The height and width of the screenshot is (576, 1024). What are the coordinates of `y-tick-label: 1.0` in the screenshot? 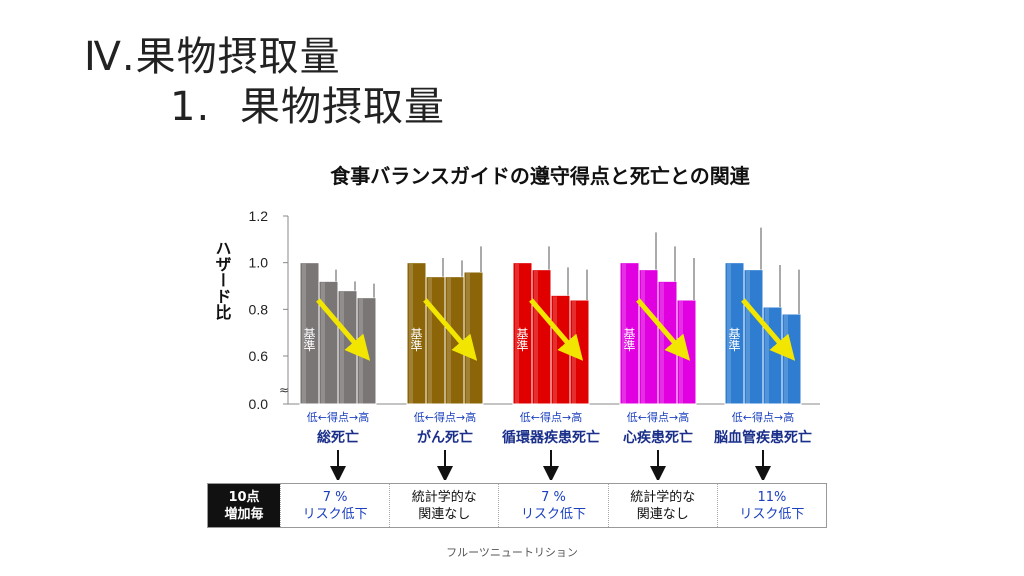 It's located at (259, 263).